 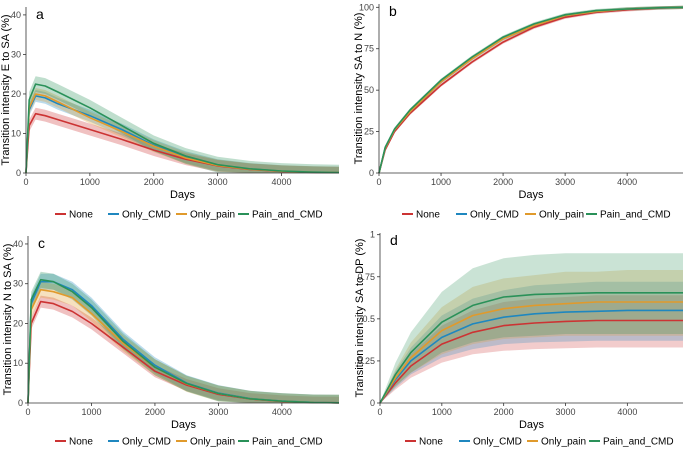 What do you see at coordinates (531, 361) in the screenshot?
I see `series-line-None` at bounding box center [531, 361].